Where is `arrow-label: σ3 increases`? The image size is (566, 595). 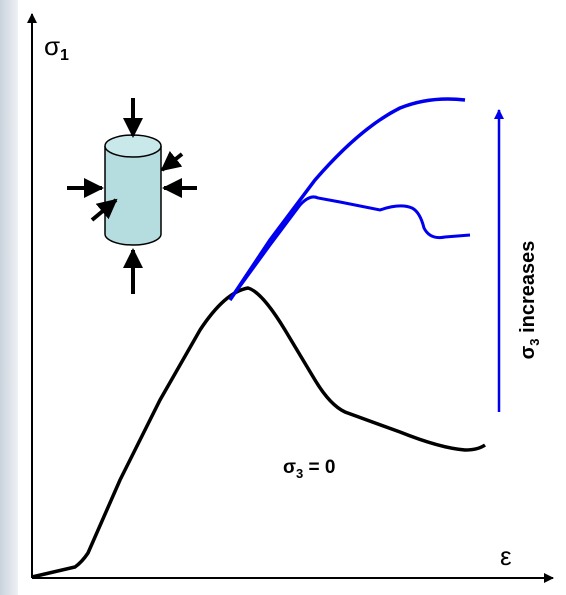 arrow-label: σ3 increases is located at coordinates (529, 300).